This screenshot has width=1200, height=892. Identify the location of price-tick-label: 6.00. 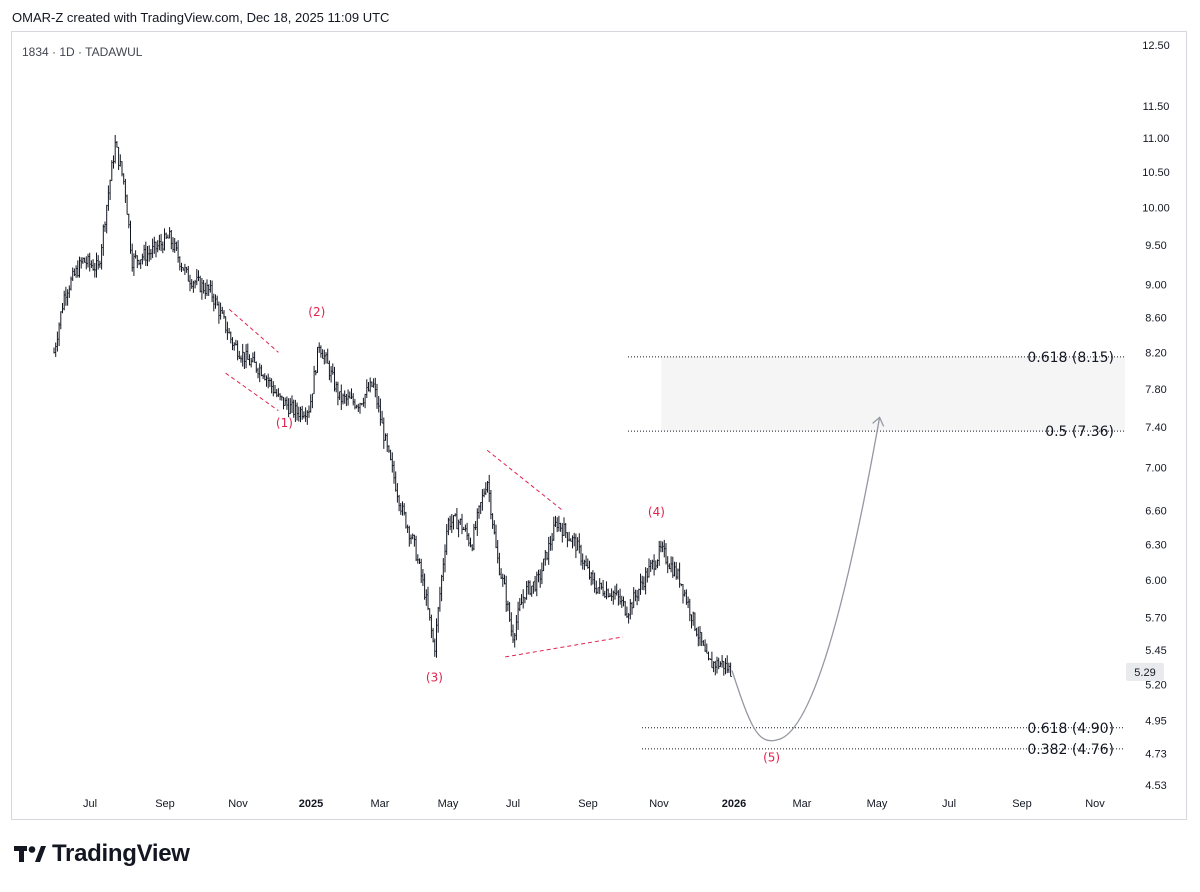
(1155, 581).